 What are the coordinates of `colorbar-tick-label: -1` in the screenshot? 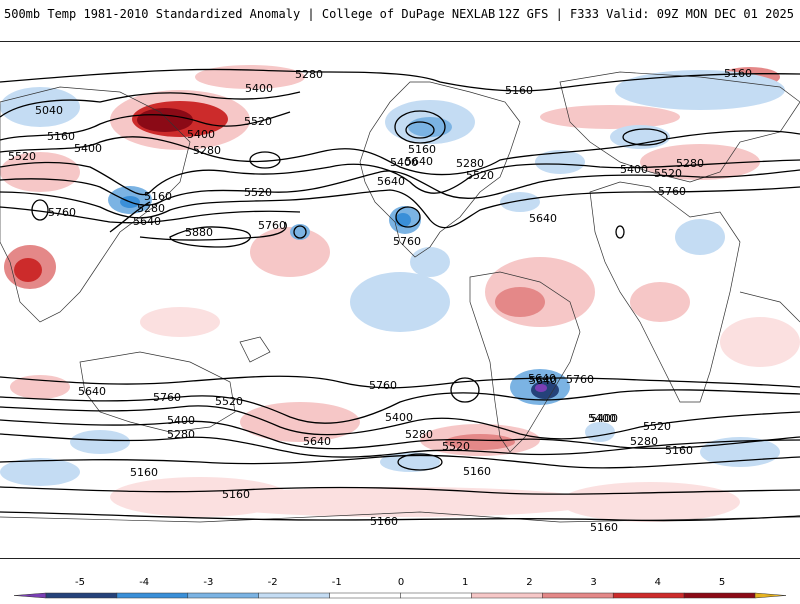 It's located at (337, 582).